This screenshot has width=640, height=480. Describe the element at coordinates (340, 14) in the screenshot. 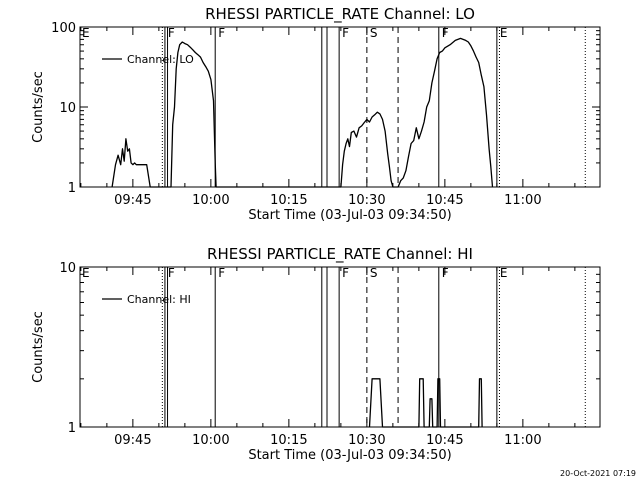

I see `chart-title: RHESSI PARTICLE_RATE Channel: LO` at that location.